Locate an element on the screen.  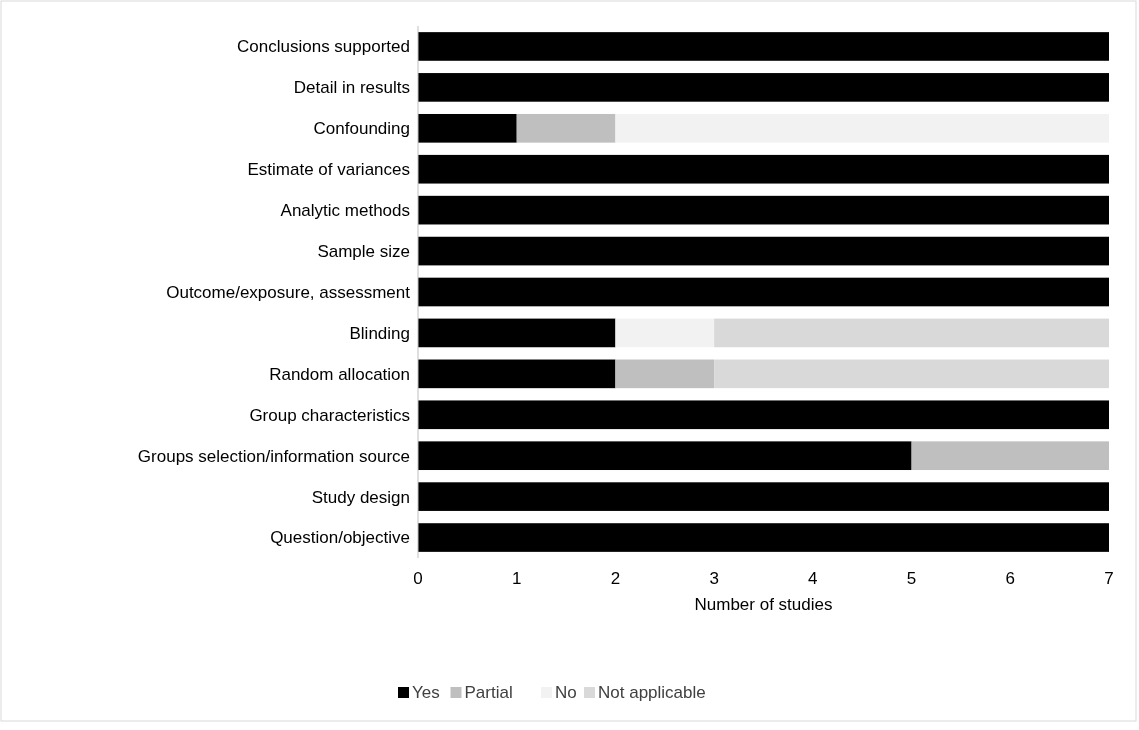
x-tick-label: 6 is located at coordinates (1010, 578).